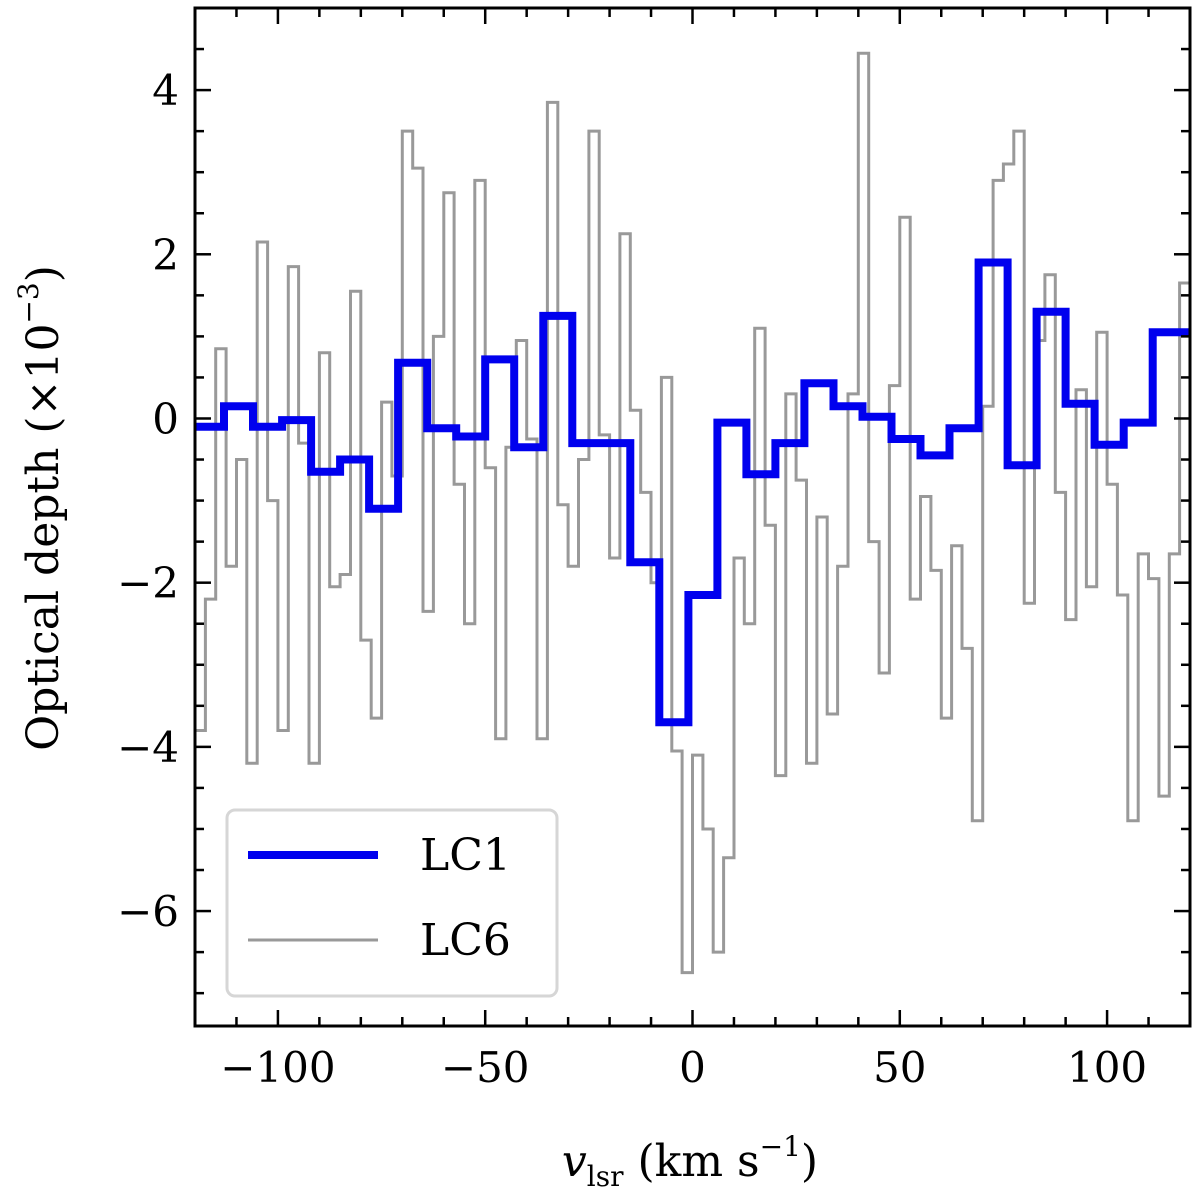 This screenshot has width=1200, height=1193. I want to click on y-tick-label: 4, so click(165, 90).